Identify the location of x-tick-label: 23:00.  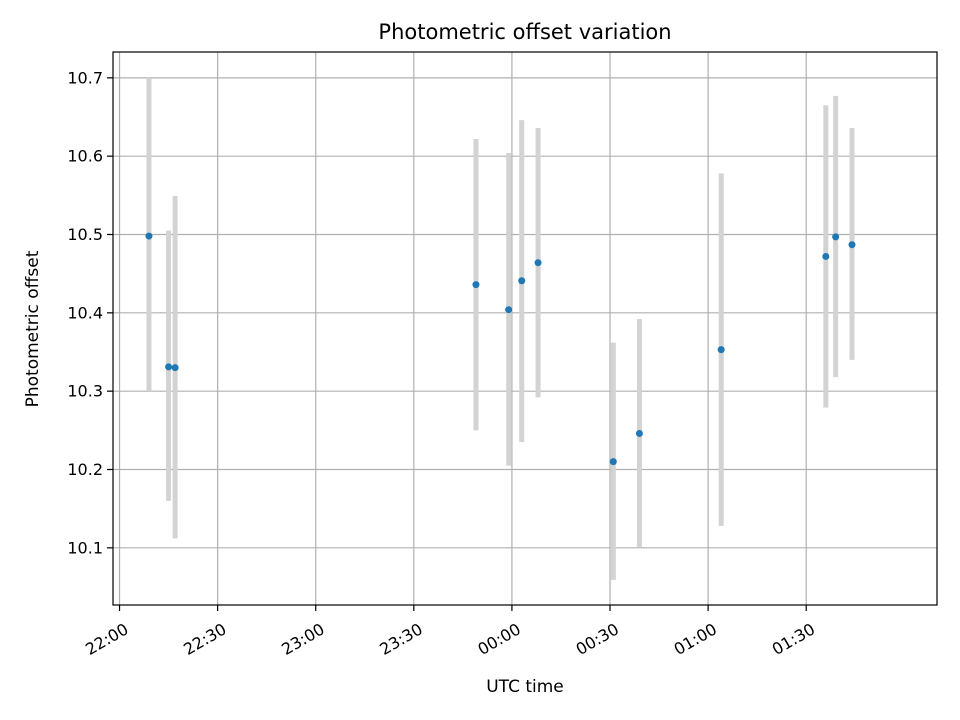
(302, 639).